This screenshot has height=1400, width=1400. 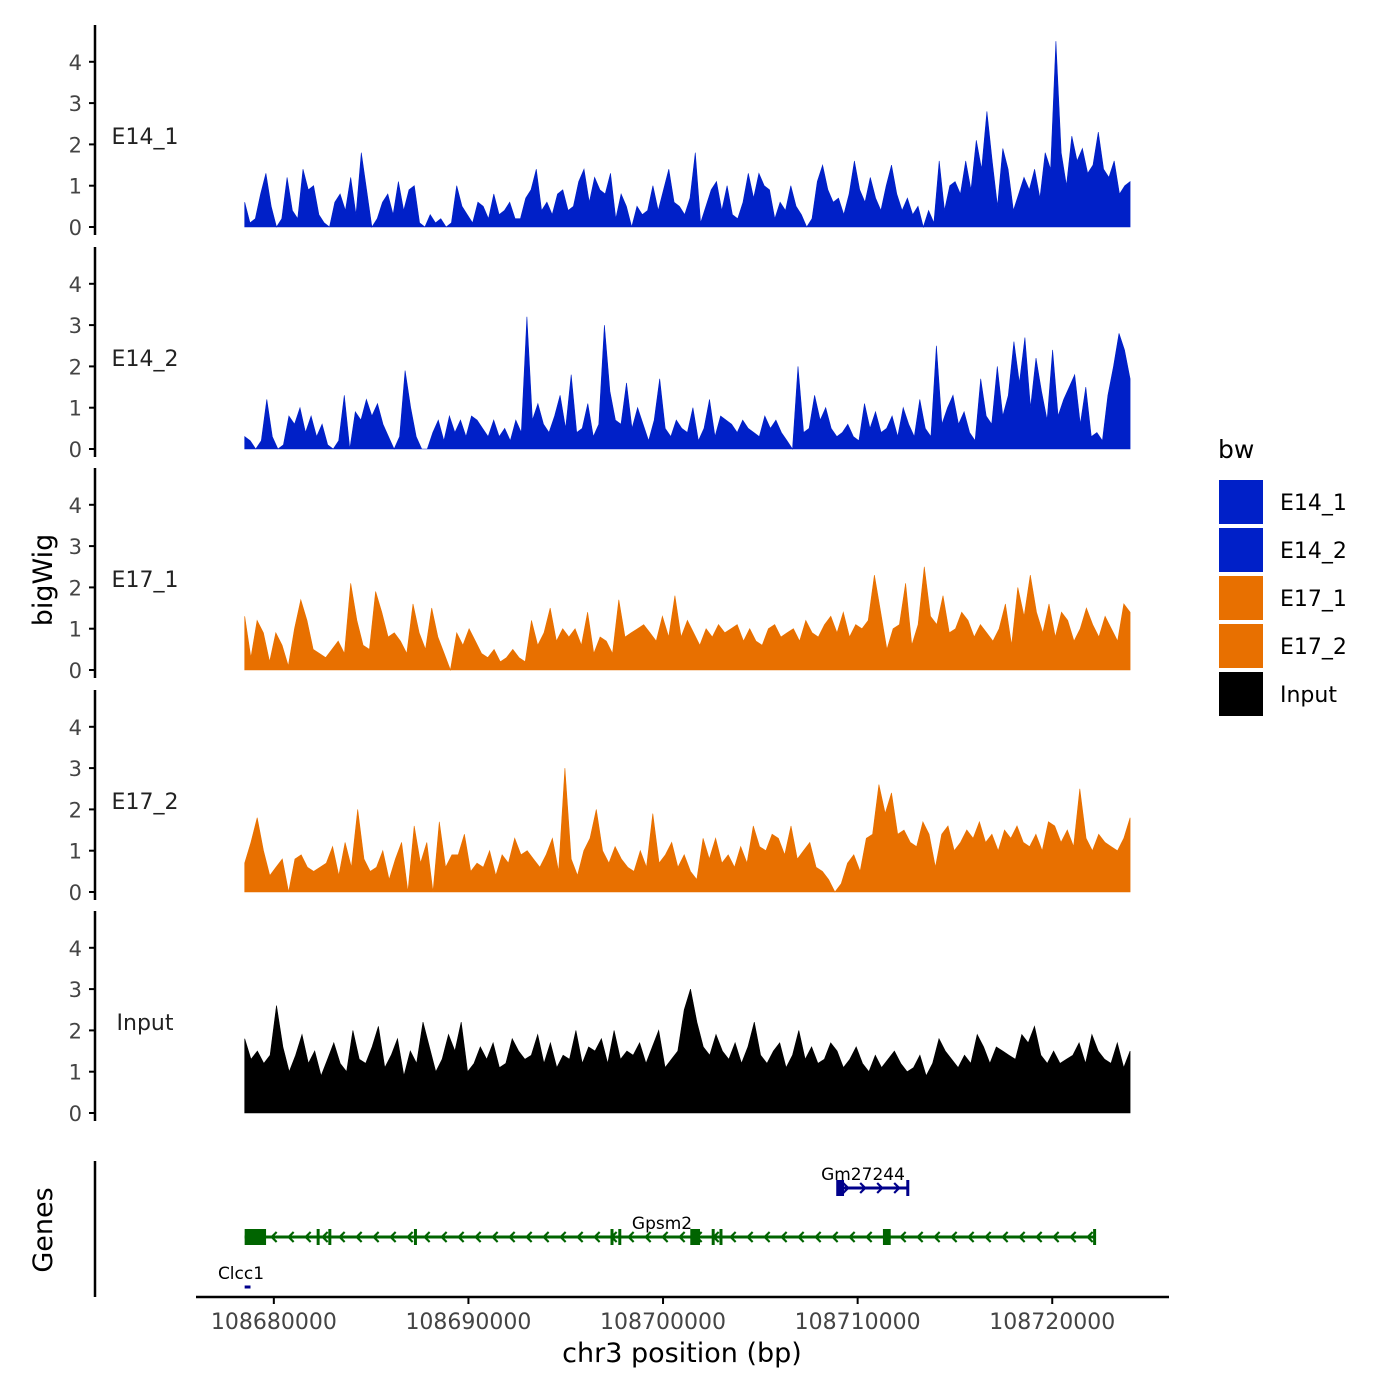 What do you see at coordinates (1052, 1322) in the screenshot?
I see `x-tick-label: 108720000` at bounding box center [1052, 1322].